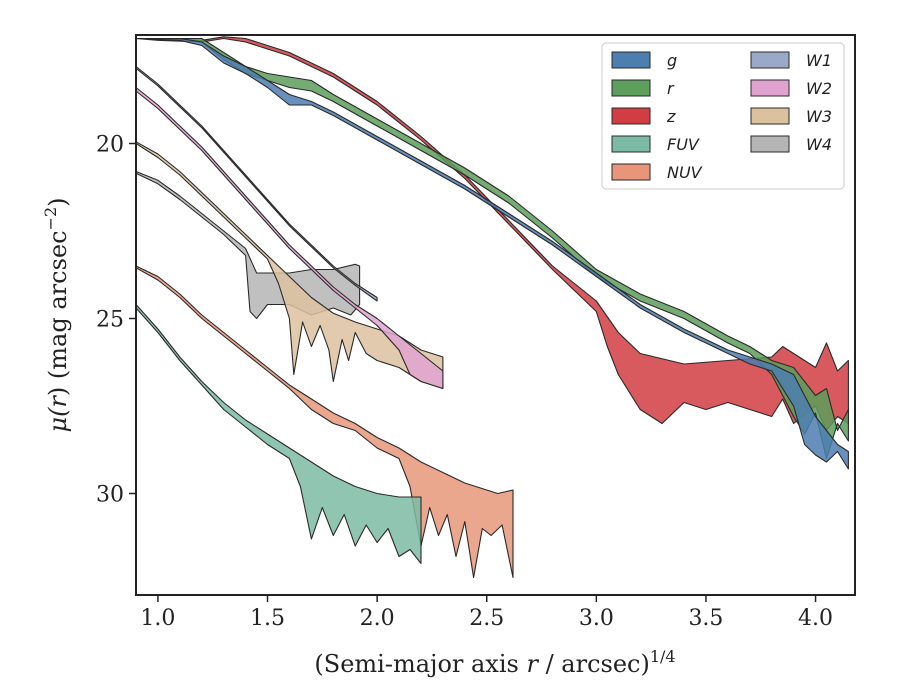 This screenshot has height=700, width=900. What do you see at coordinates (486, 618) in the screenshot?
I see `x-tick-label: 2.5` at bounding box center [486, 618].